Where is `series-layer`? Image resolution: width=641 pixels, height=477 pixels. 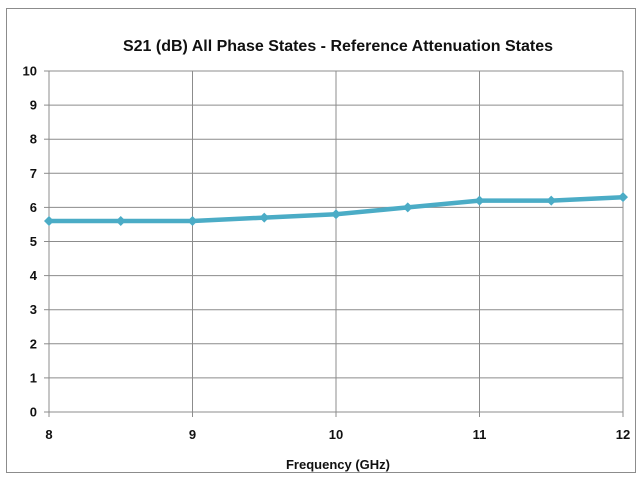 series-layer is located at coordinates (336, 209).